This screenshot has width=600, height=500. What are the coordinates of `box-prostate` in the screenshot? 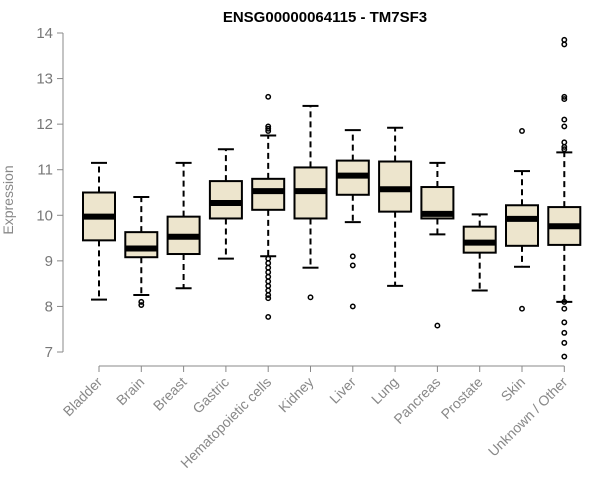 It's located at (479, 252).